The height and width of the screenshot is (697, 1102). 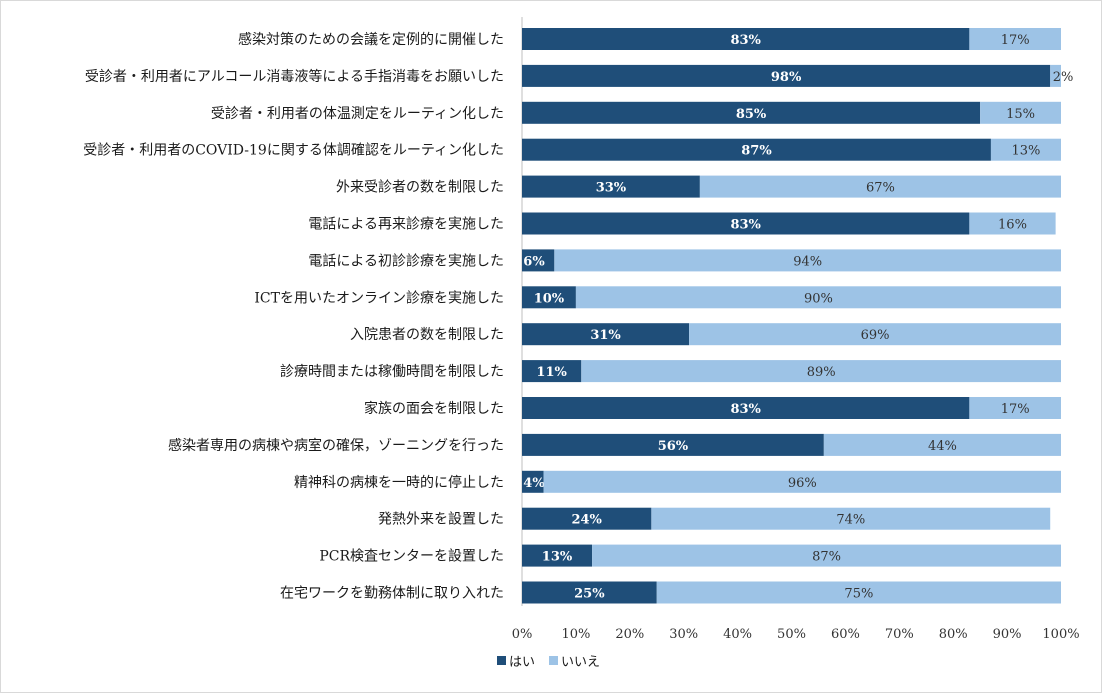 I want to click on data-label-no: 94%, so click(x=807, y=261).